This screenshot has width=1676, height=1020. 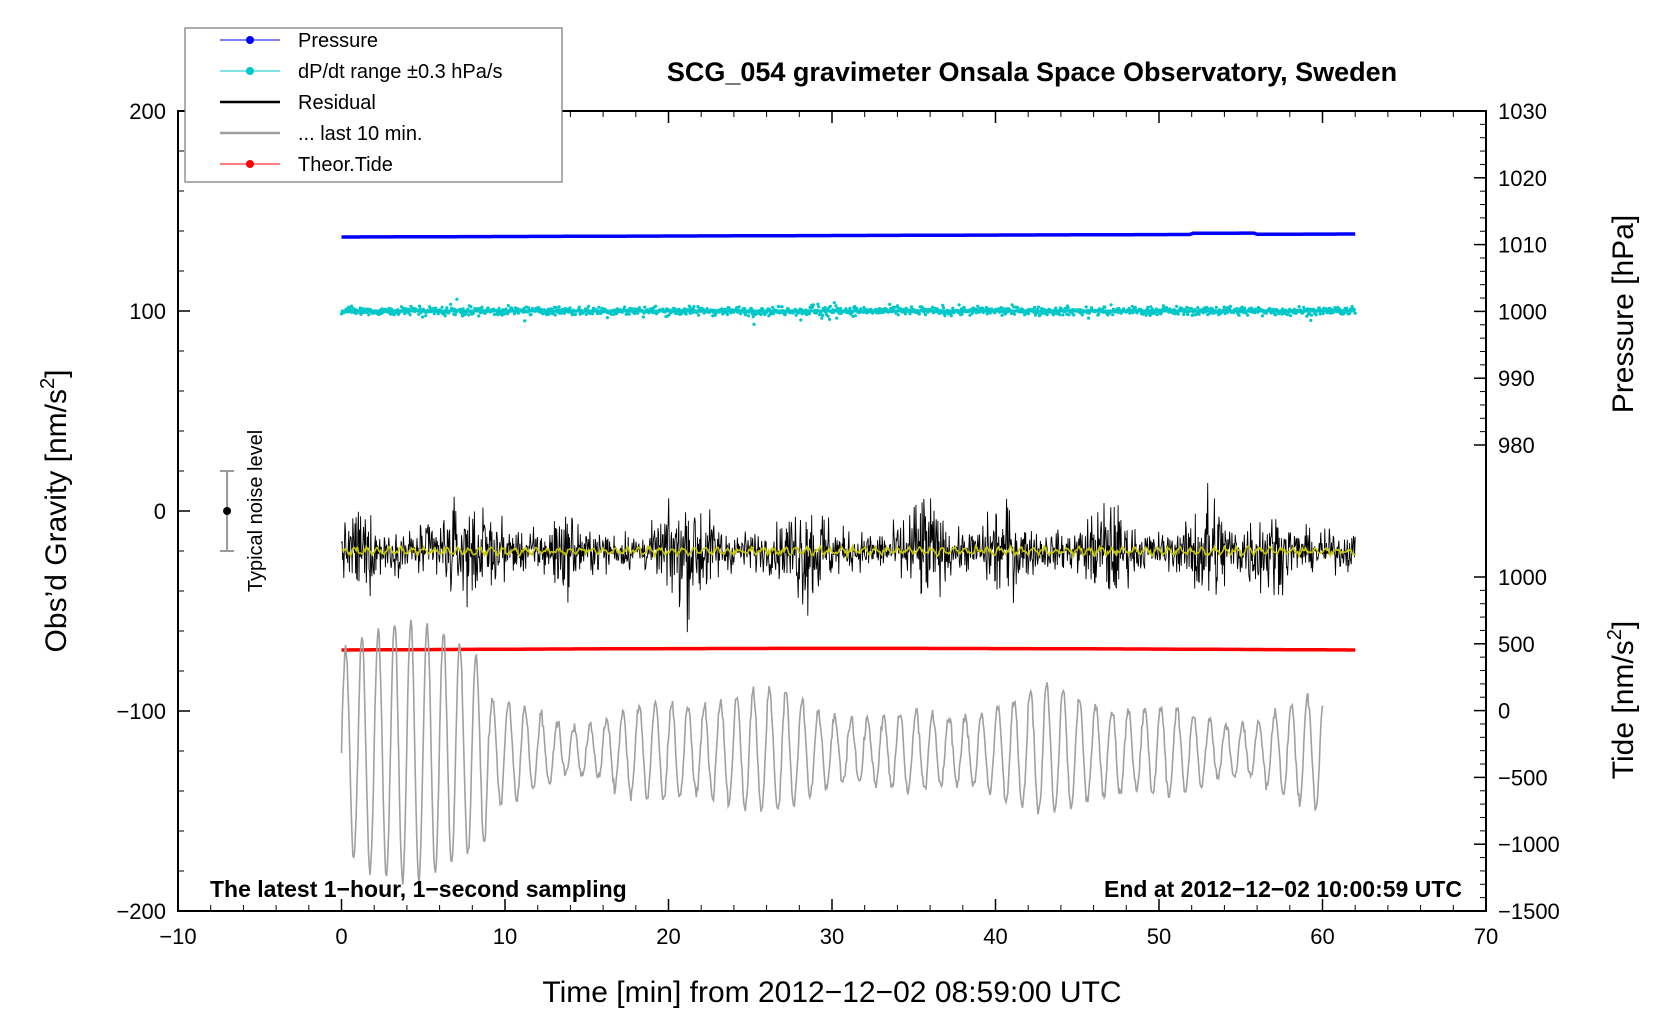 What do you see at coordinates (505, 936) in the screenshot?
I see `x-tick-label: 10` at bounding box center [505, 936].